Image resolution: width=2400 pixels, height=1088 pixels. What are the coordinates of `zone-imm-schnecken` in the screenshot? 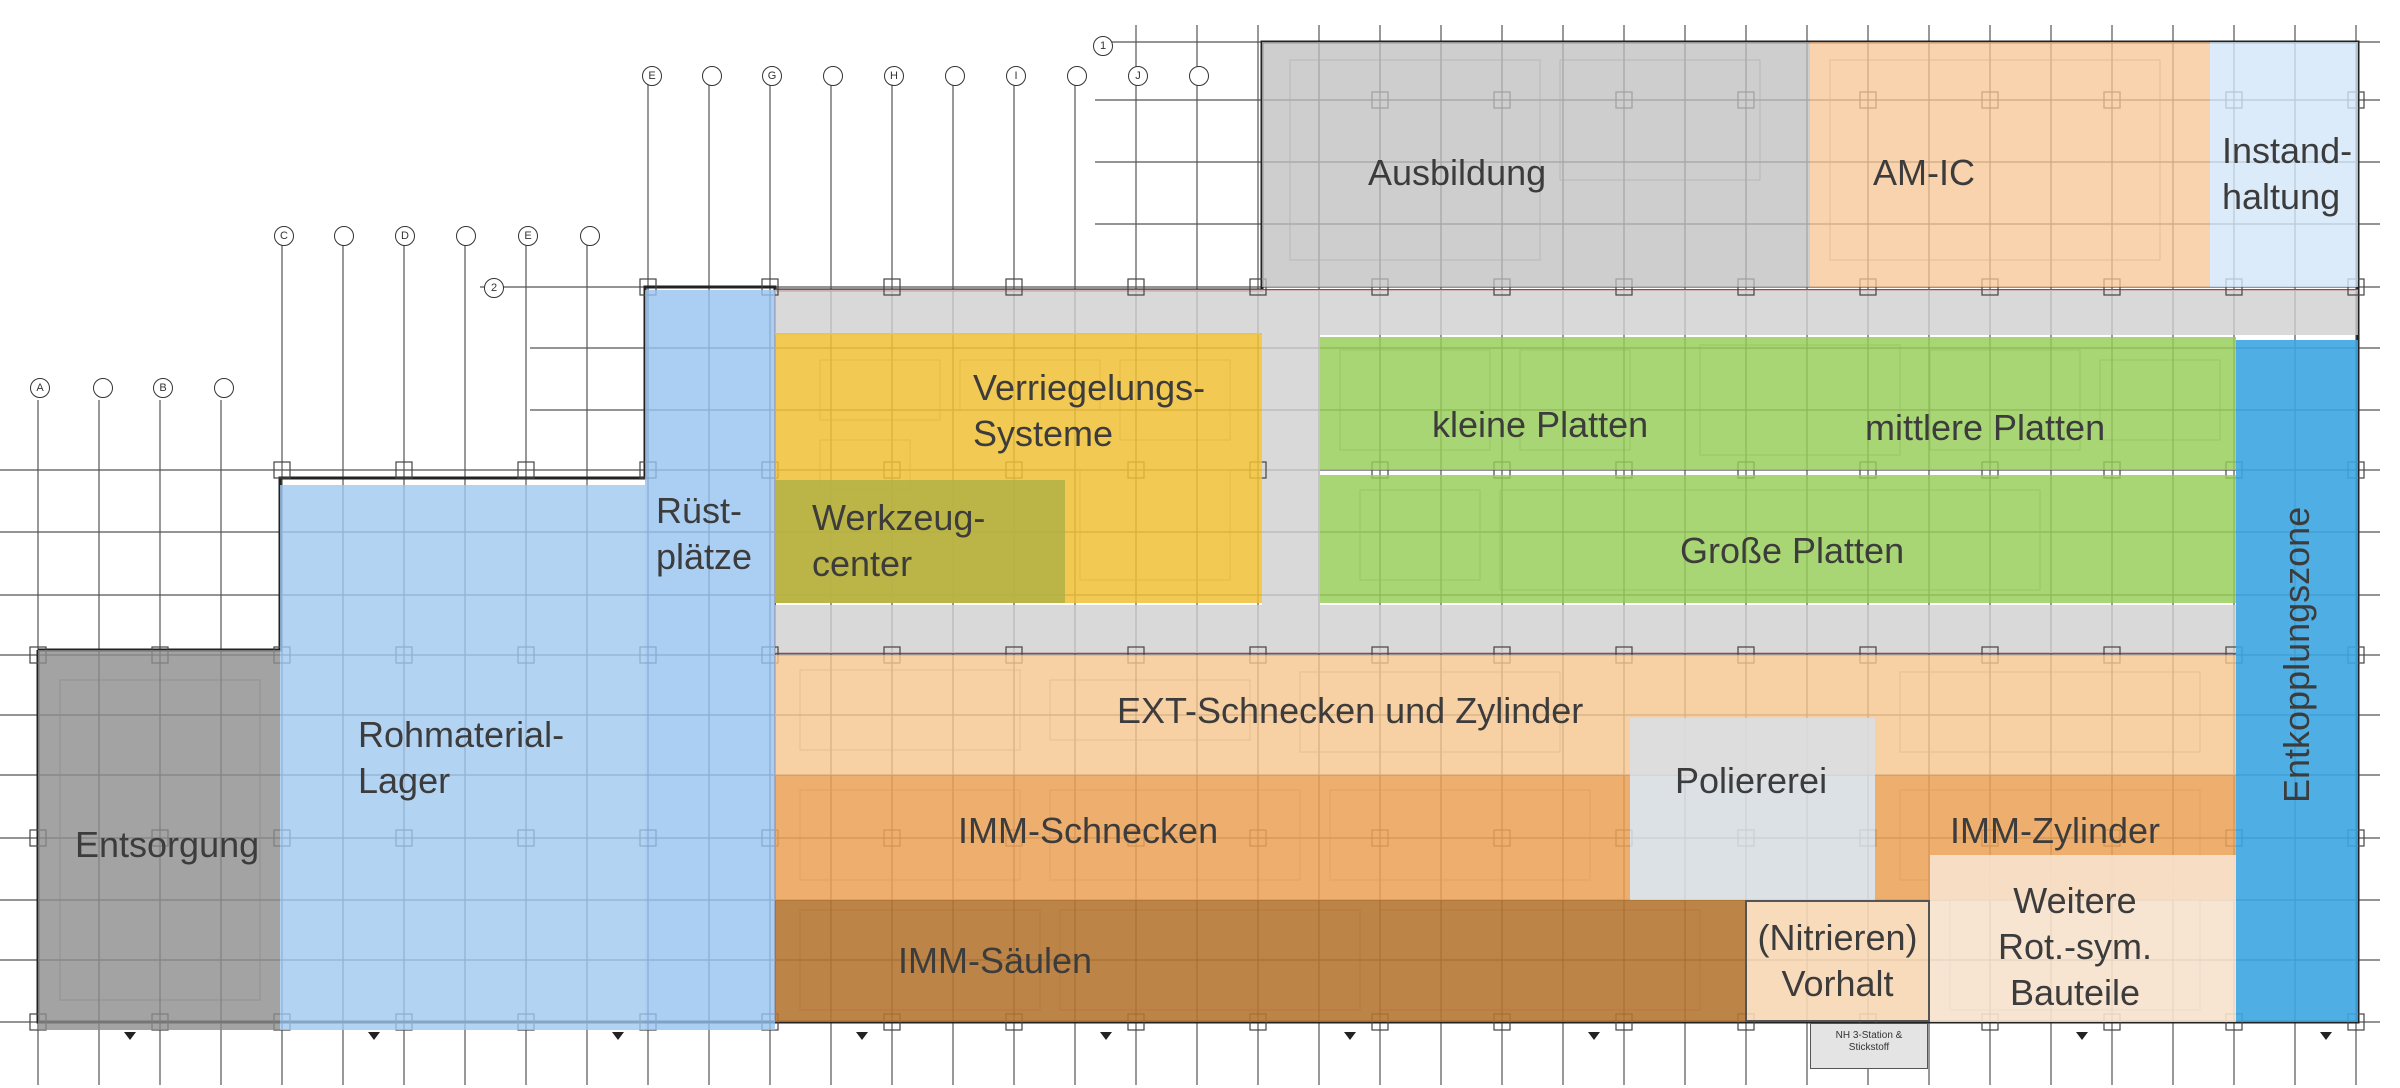 It's located at (1202, 837).